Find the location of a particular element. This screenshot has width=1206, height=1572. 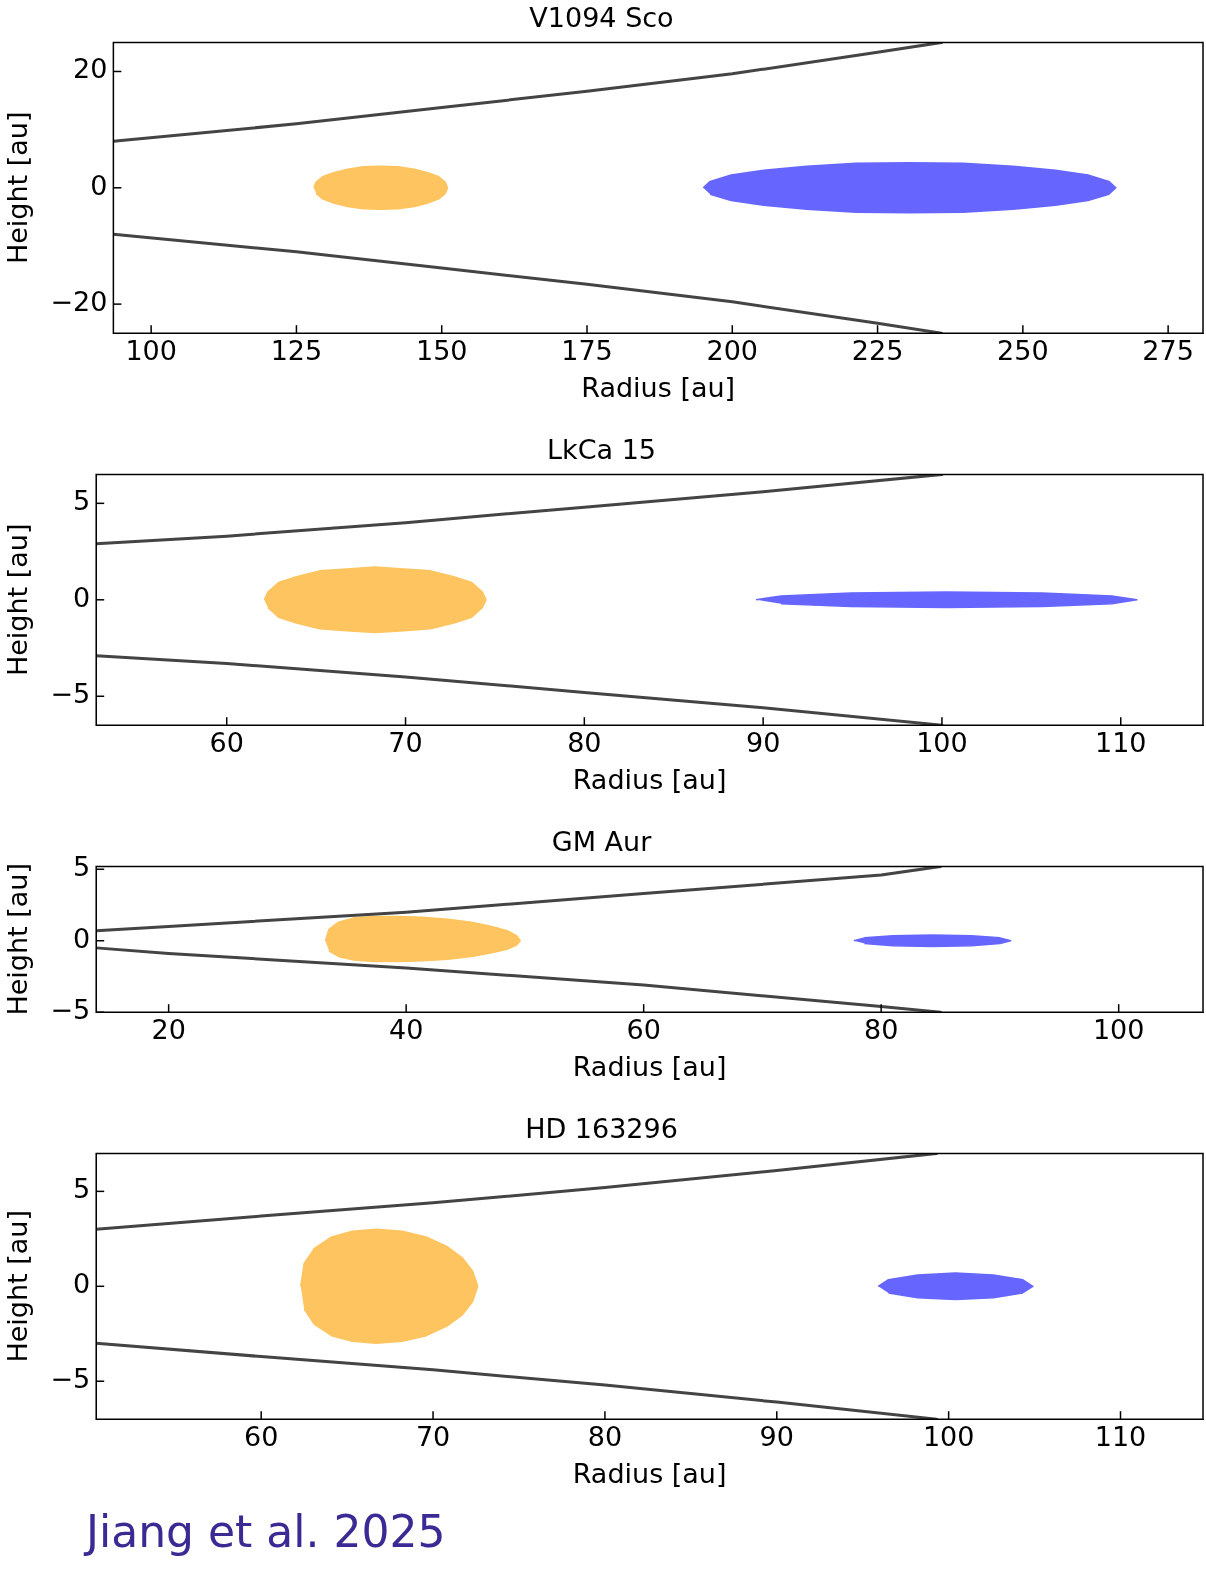

text: Jiang et al. 2025 is located at coordinates (264, 1531).